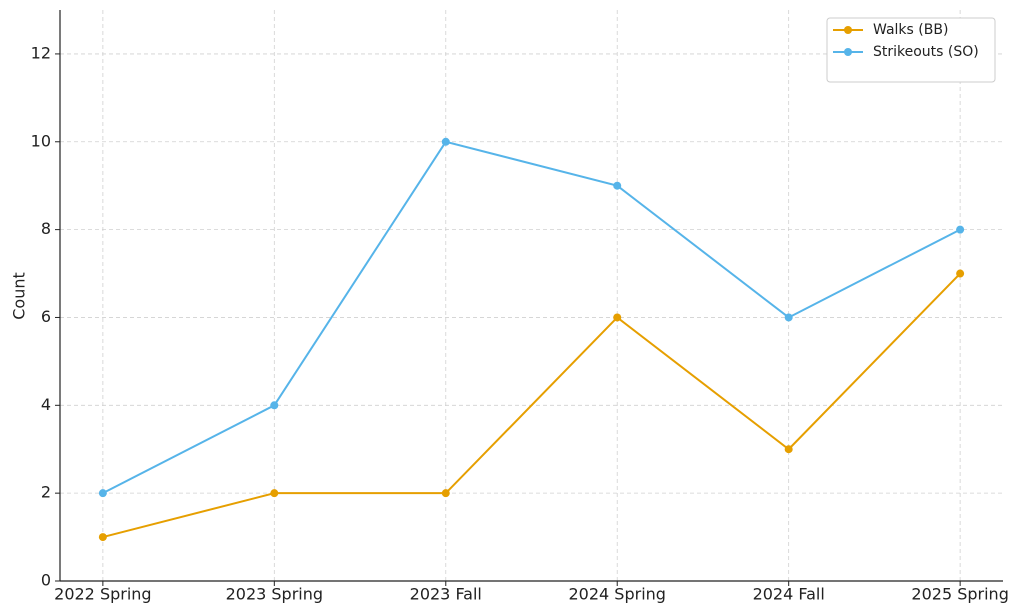 This screenshot has width=1024, height=614. What do you see at coordinates (959, 594) in the screenshot?
I see `x-tick-label: 2025 Spring` at bounding box center [959, 594].